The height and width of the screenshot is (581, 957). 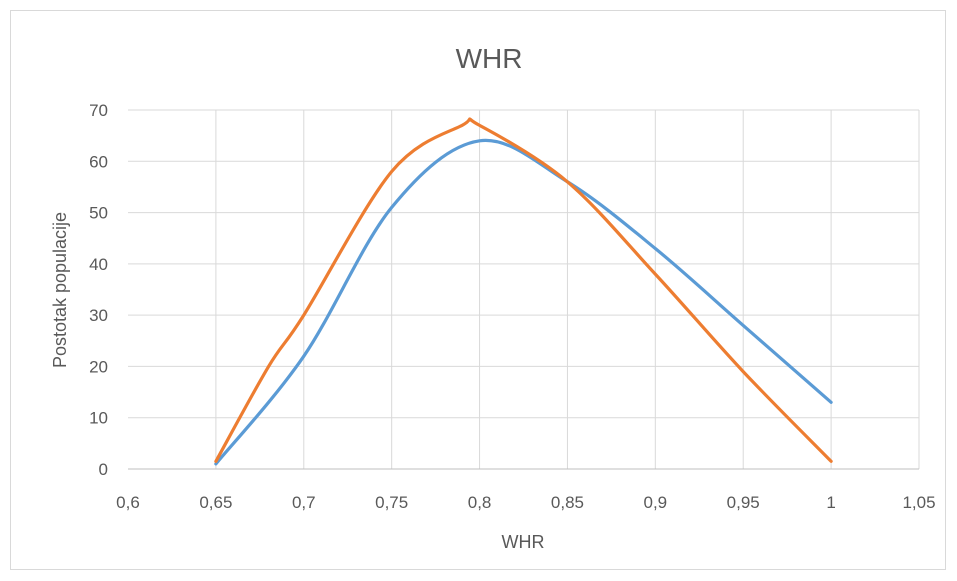 I want to click on y-tick-label: 20, so click(x=98, y=366).